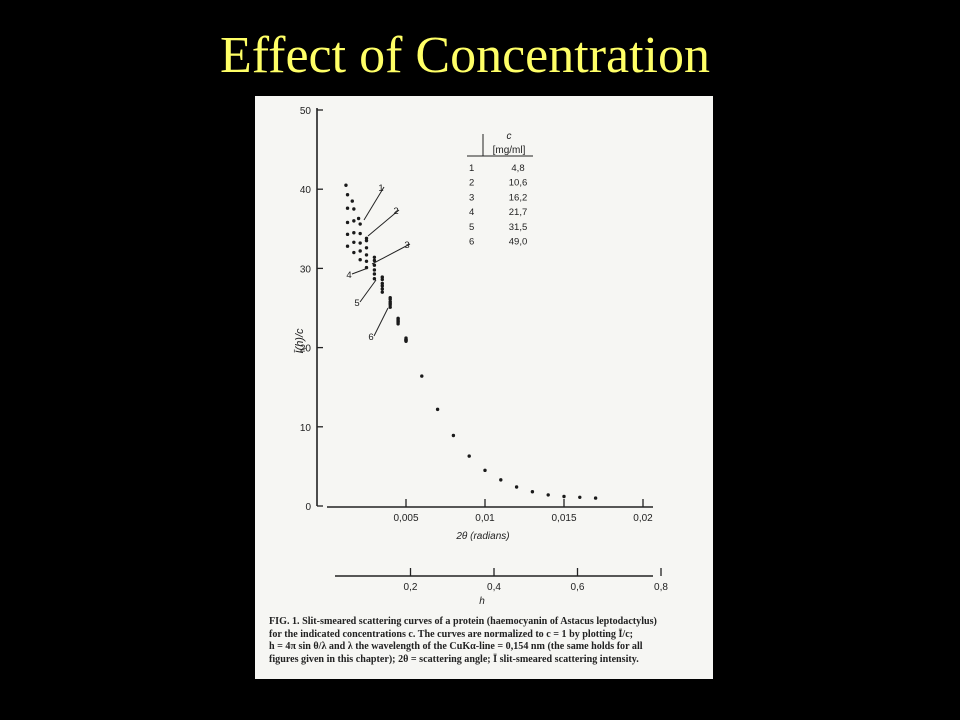  I want to click on legend-curve-number: 4, so click(471, 212).